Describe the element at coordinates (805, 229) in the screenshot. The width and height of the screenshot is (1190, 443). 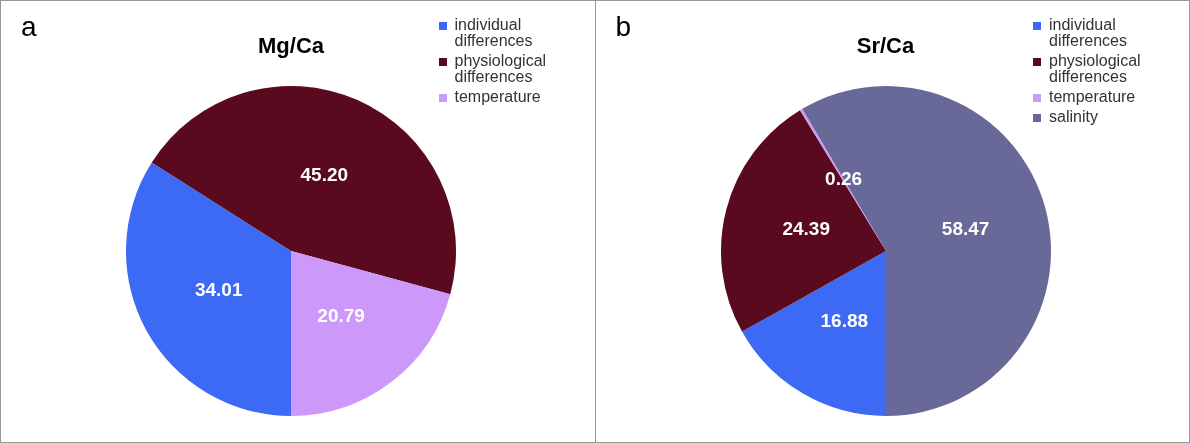
I see `data-label: 24.39` at that location.